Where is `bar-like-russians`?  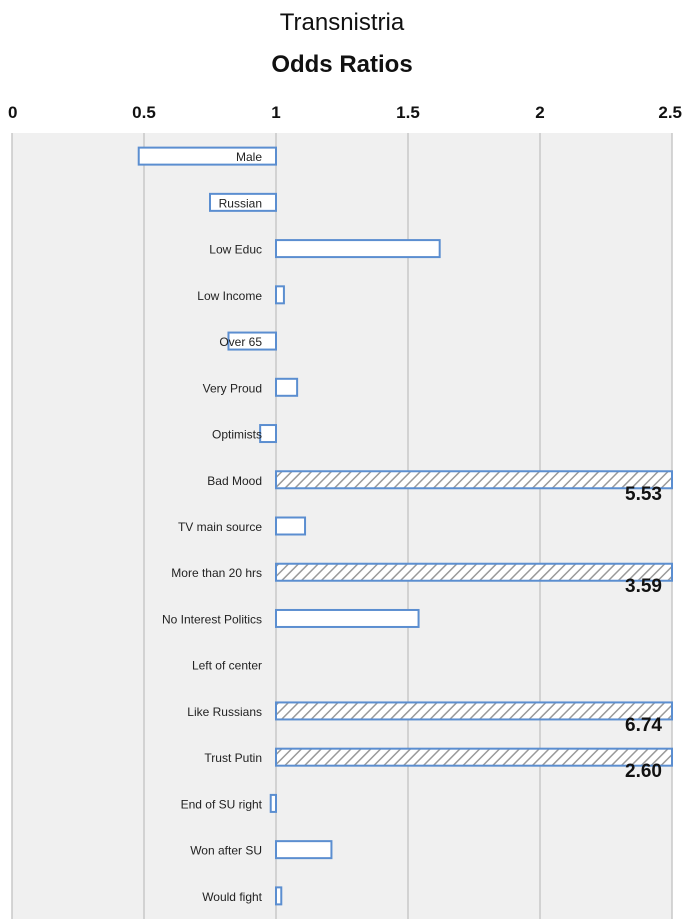
bar-like-russians is located at coordinates (474, 711).